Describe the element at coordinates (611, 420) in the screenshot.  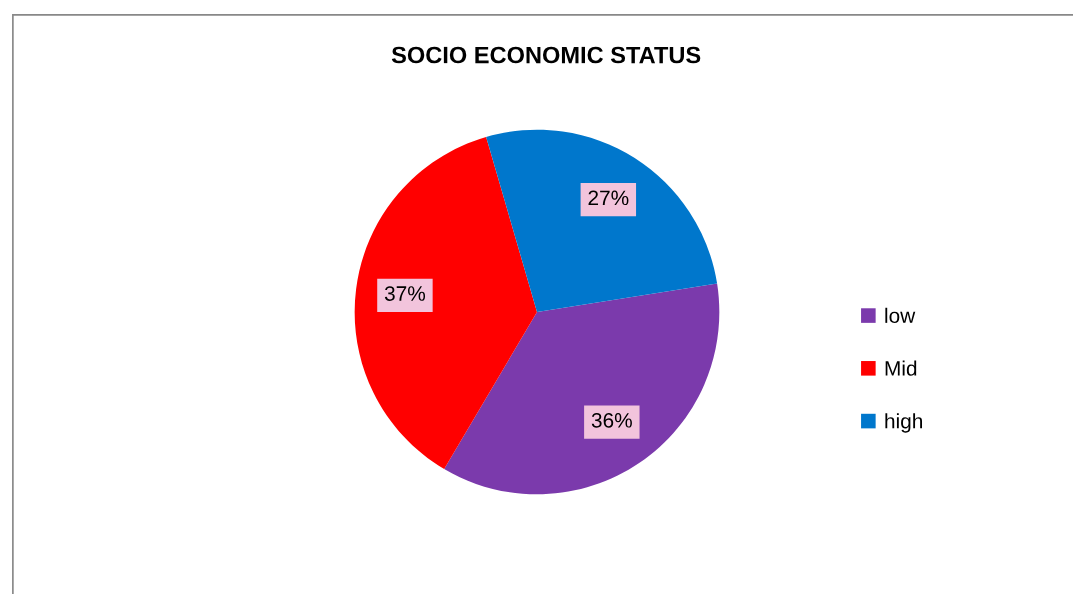
I see `data-label: 36%` at that location.